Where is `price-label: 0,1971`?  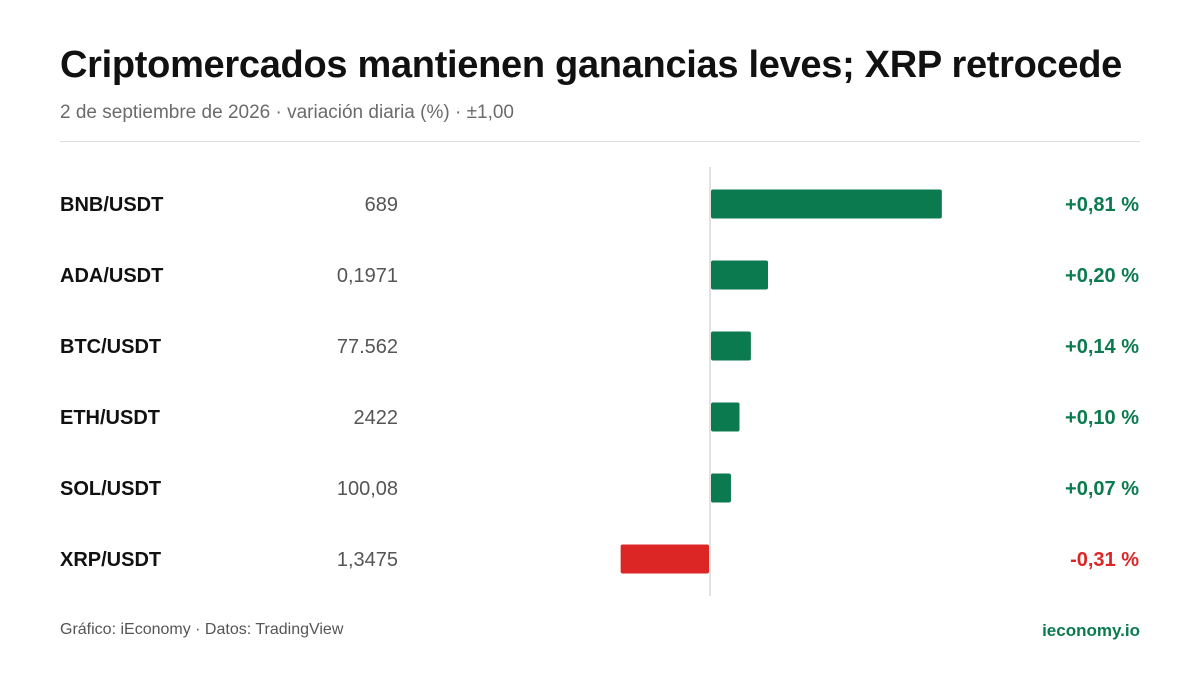
price-label: 0,1971 is located at coordinates (367, 276).